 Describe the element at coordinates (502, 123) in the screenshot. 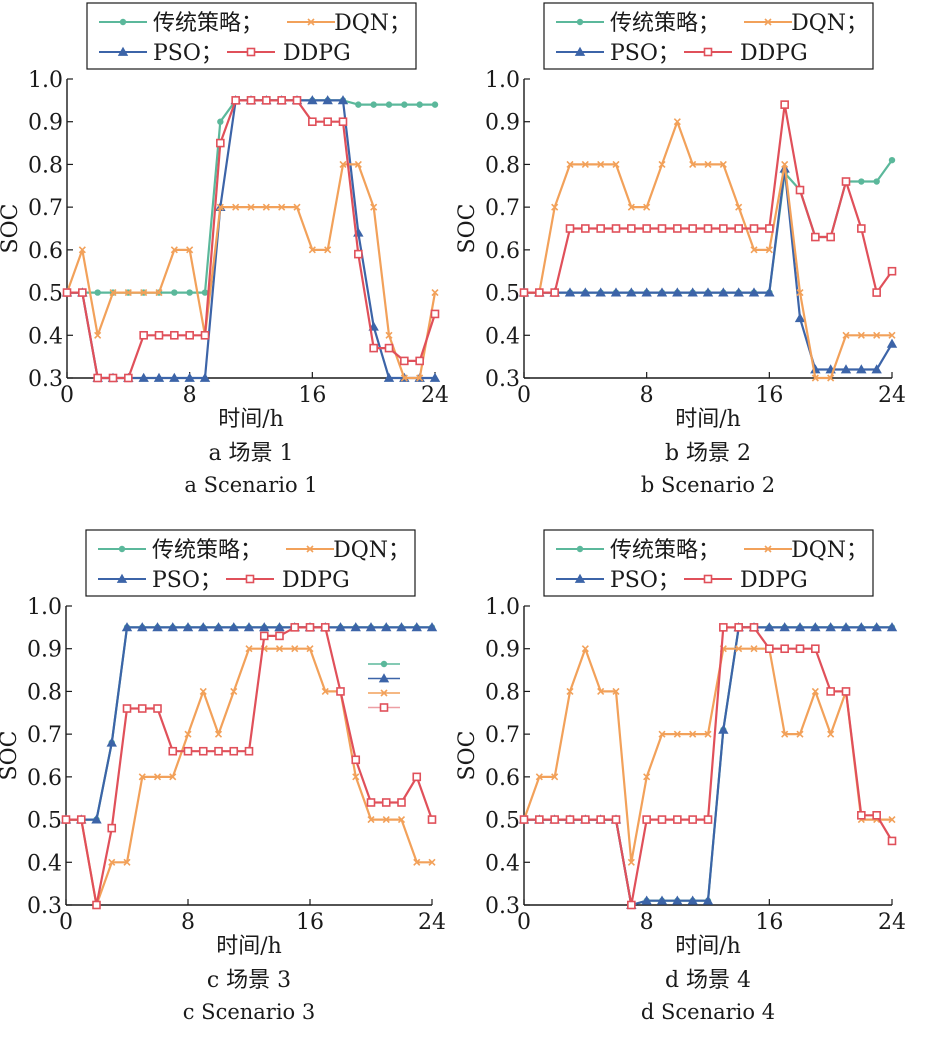

I see `y-tick-label: 0.9` at that location.